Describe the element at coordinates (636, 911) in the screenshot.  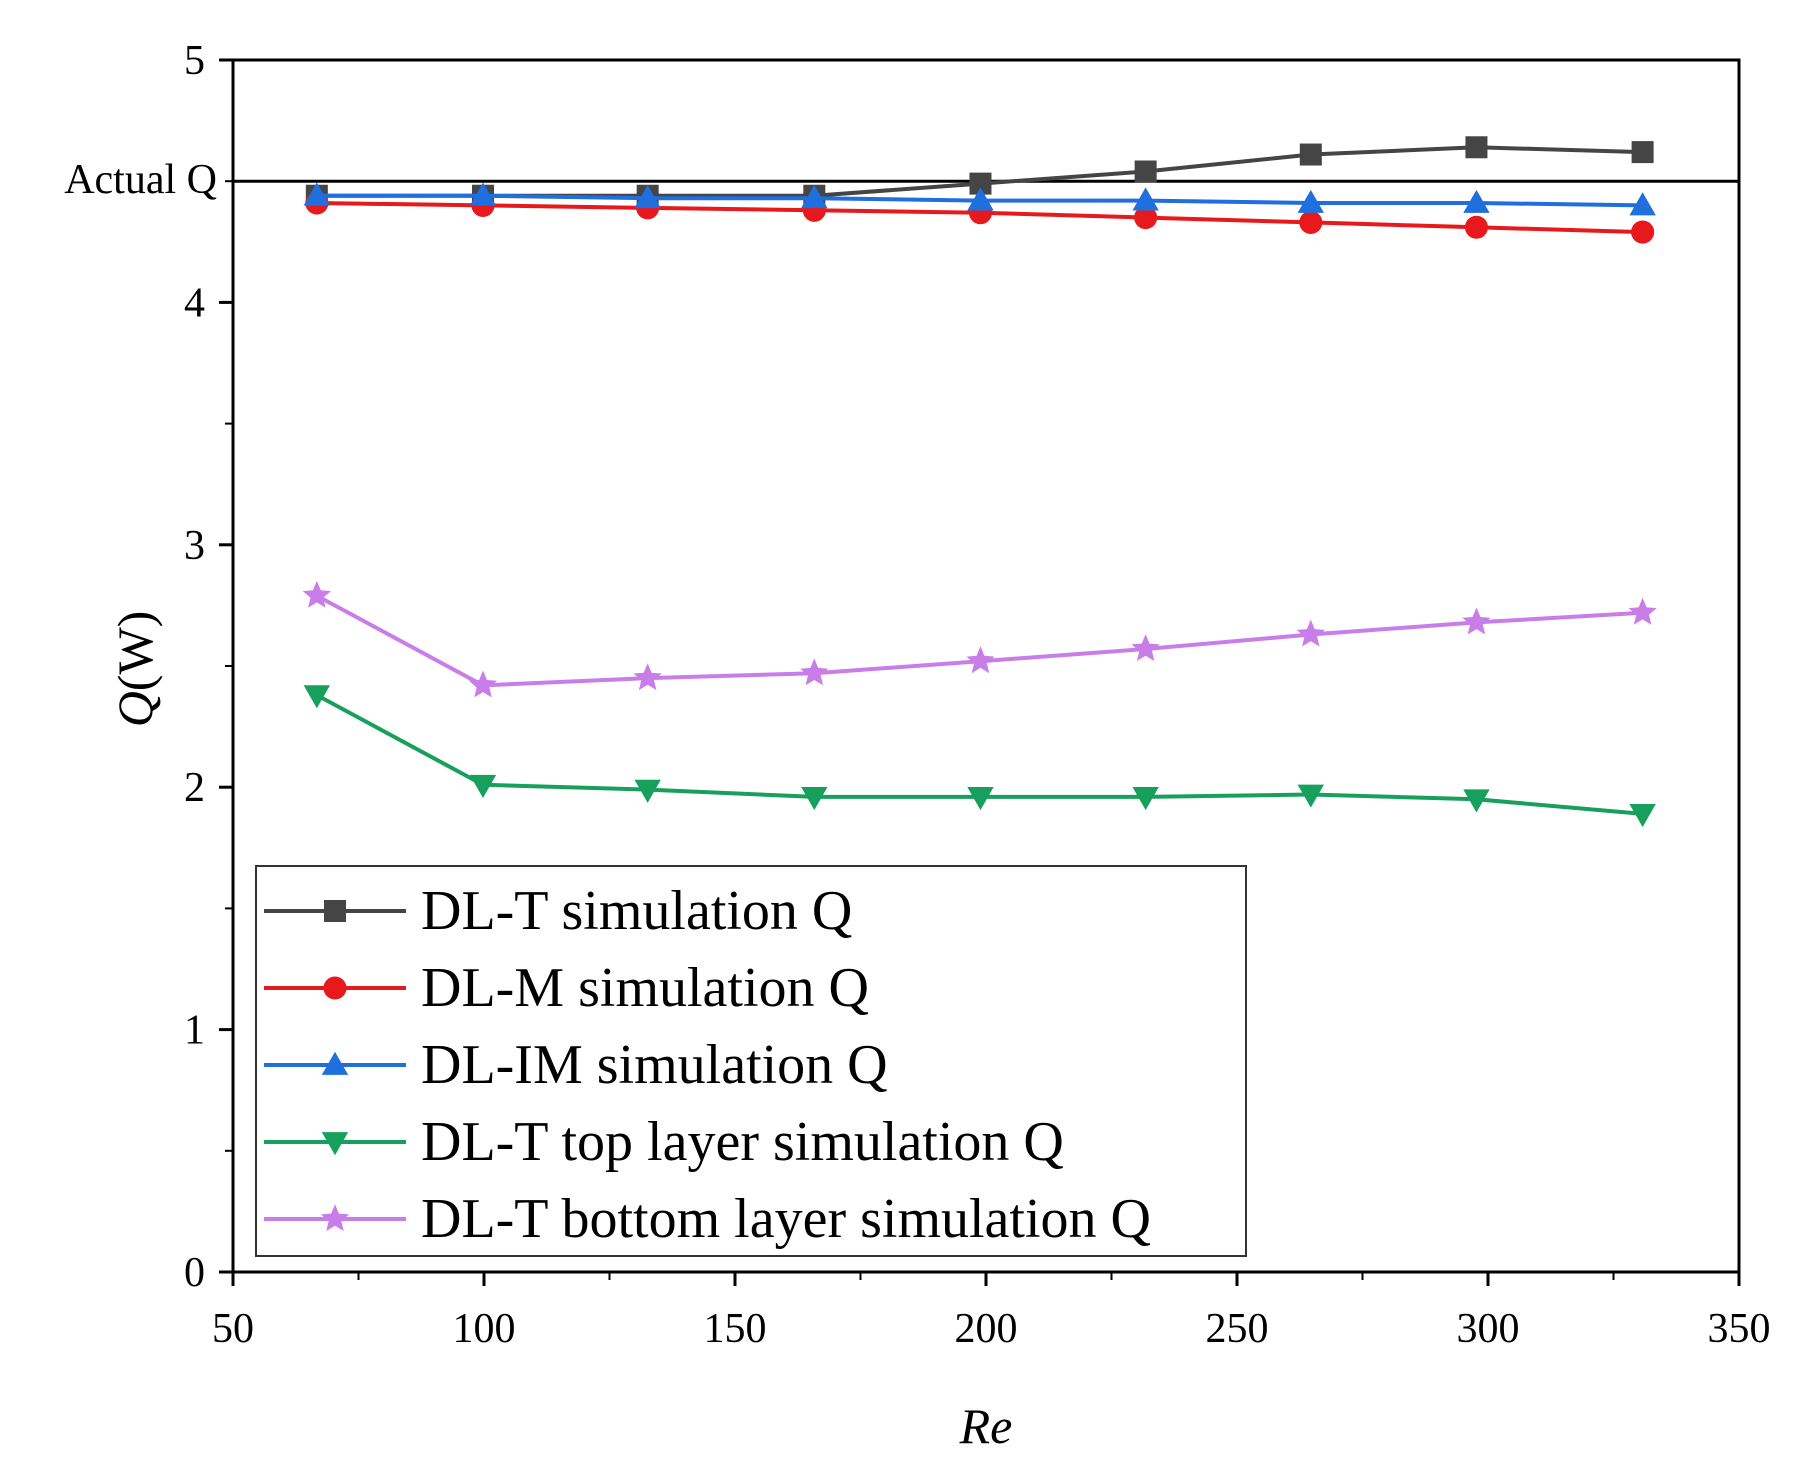
I see `legend-label: DL-T simulation Q` at that location.